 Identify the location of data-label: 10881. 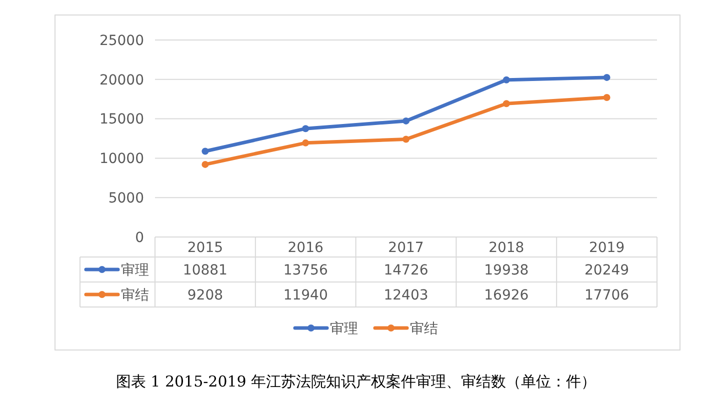
(205, 270).